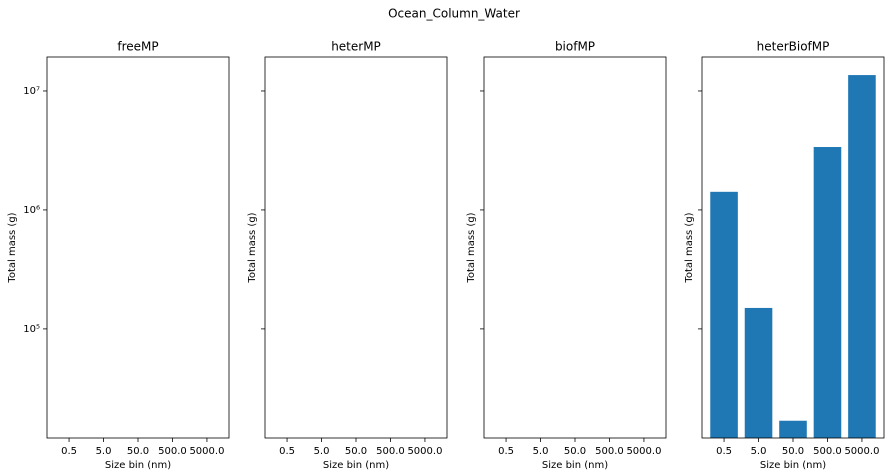  Describe the element at coordinates (31, 91) in the screenshot. I see `y-tick-label: 10⁷` at that location.